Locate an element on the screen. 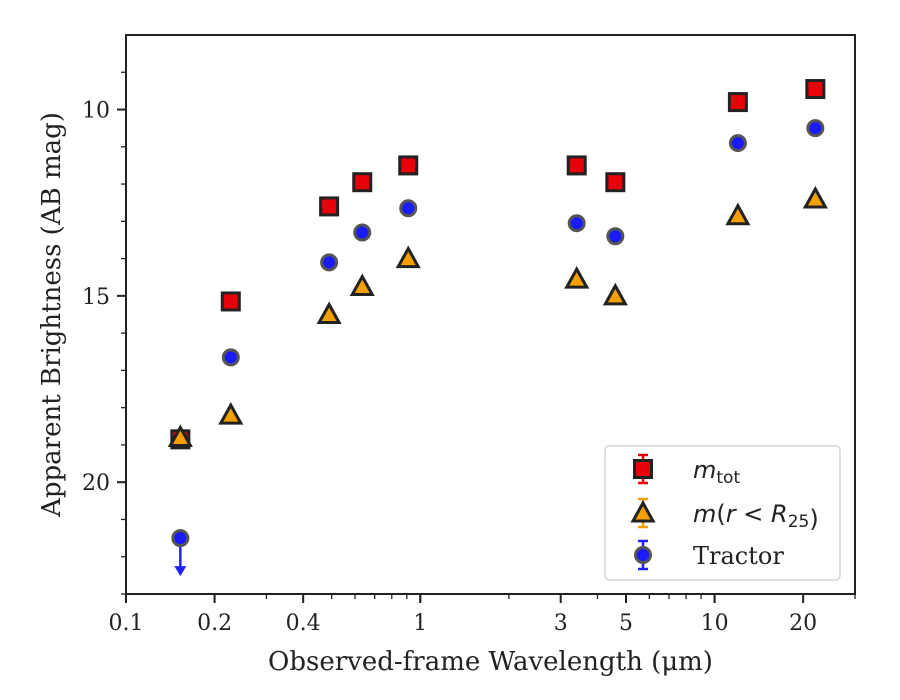  x-tick-label: 5 is located at coordinates (626, 623).